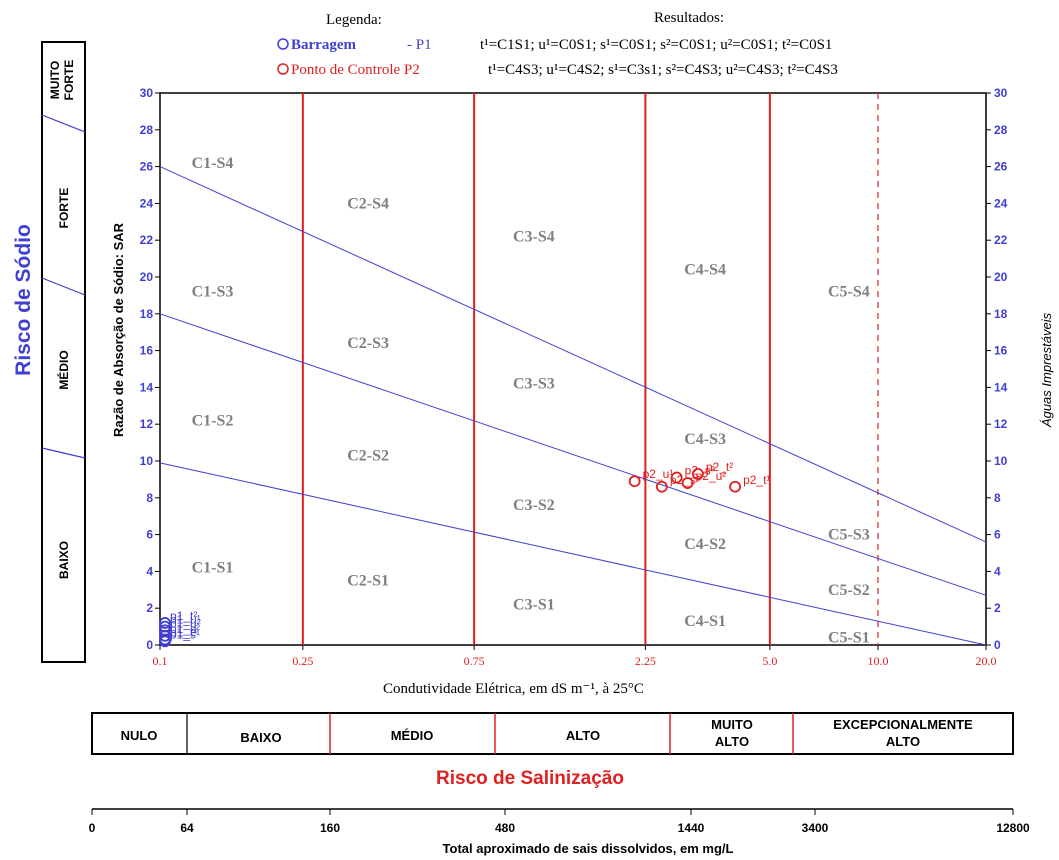  Describe the element at coordinates (64, 208) in the screenshot. I see `sodium-forte: FORTE` at that location.